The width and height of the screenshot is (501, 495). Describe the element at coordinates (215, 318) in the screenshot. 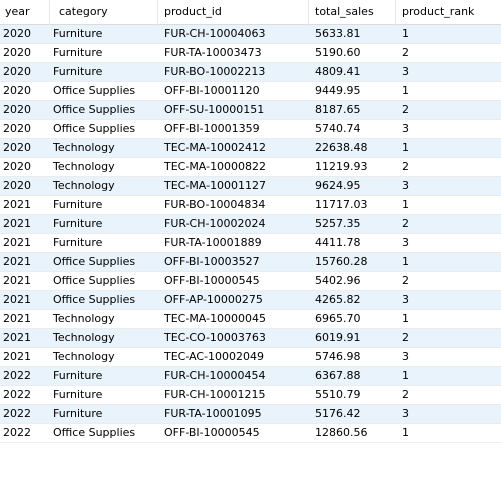

I see `cell-product-id: TEC-MA-10000045` at that location.